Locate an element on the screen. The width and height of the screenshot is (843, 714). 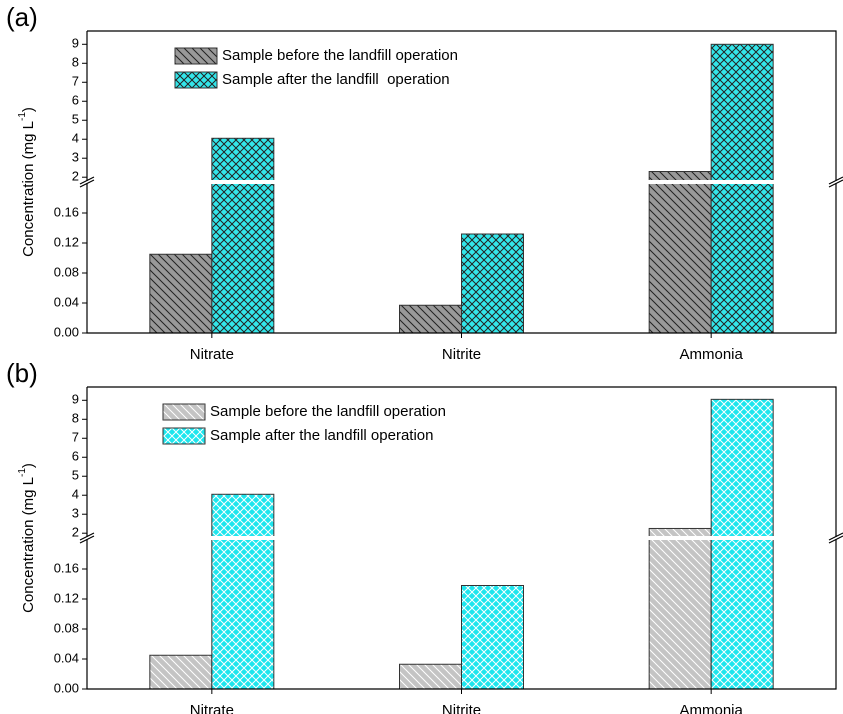
panel-label: (a) is located at coordinates (22, 17).